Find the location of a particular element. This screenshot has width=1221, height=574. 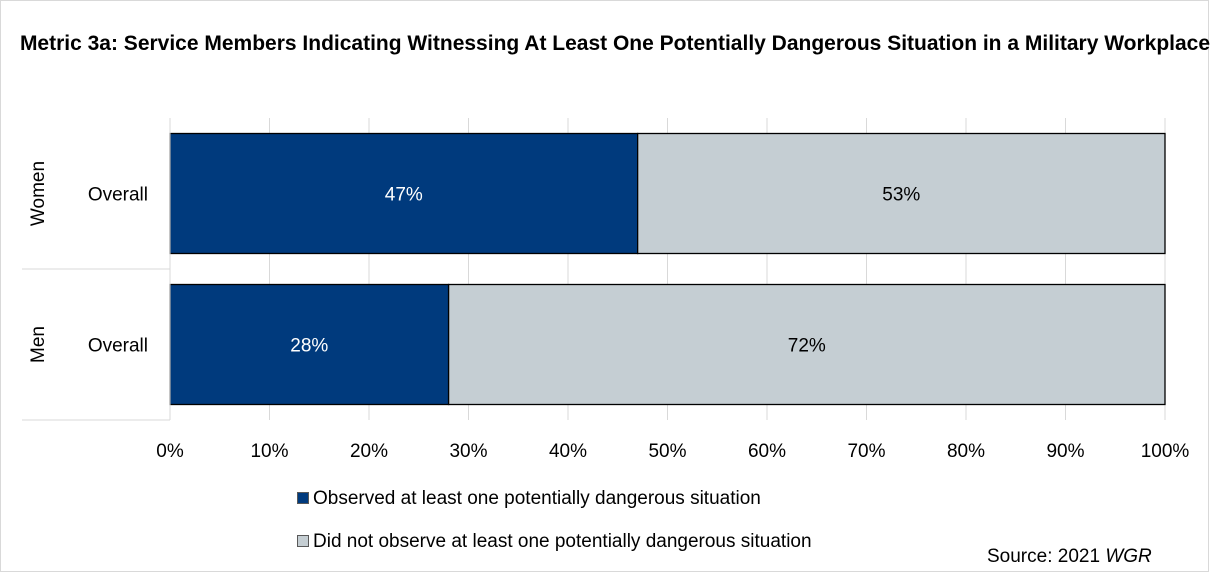

source-note: Source: 2021 WGR is located at coordinates (1069, 557).